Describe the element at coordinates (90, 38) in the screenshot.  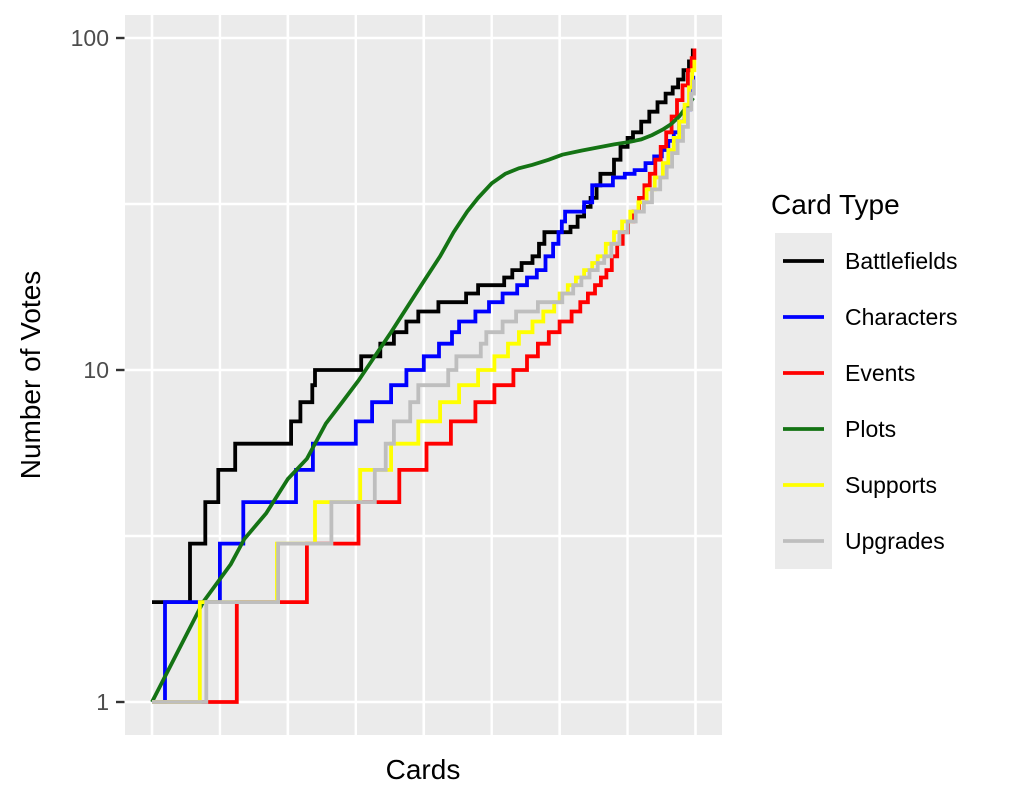
I see `y-tick-label-100: 100` at that location.